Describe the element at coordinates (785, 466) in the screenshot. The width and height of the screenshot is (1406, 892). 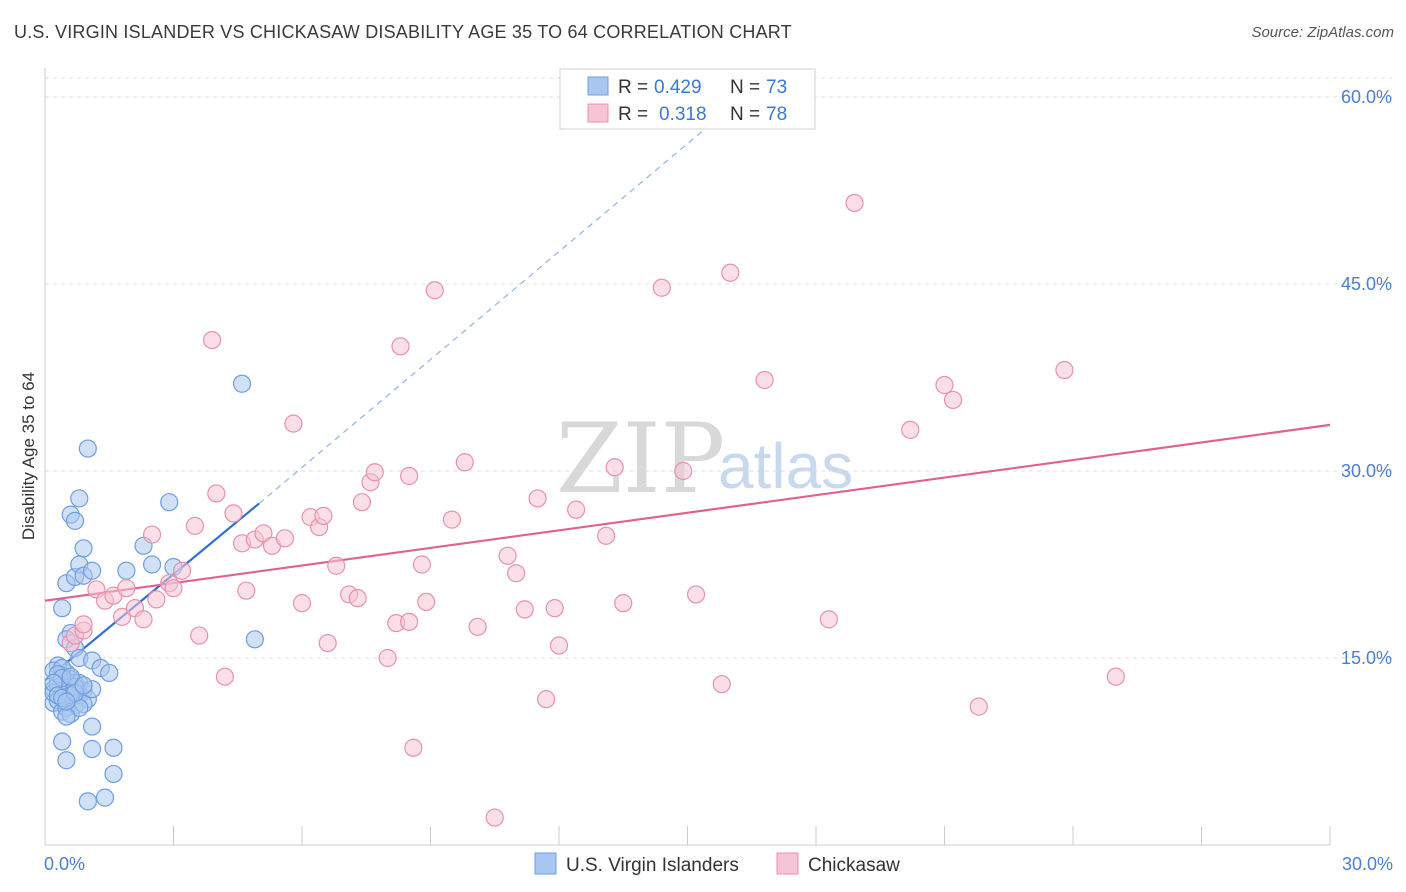
I see `watermark-atlas: atlas` at that location.